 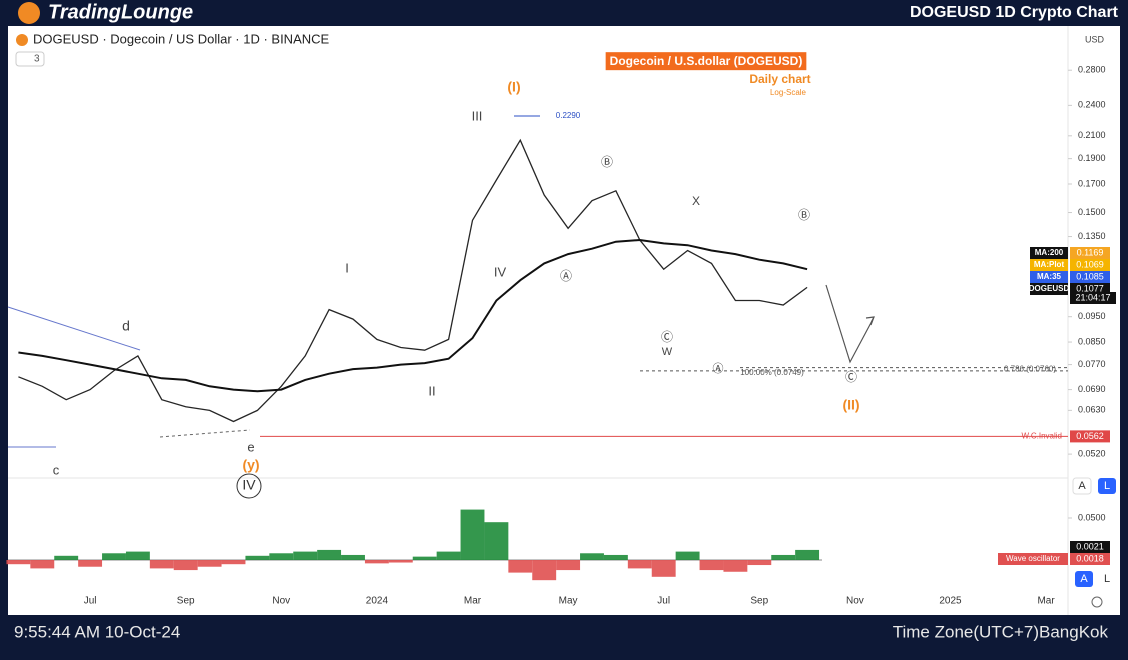 I want to click on auto-button, so click(x=1082, y=486).